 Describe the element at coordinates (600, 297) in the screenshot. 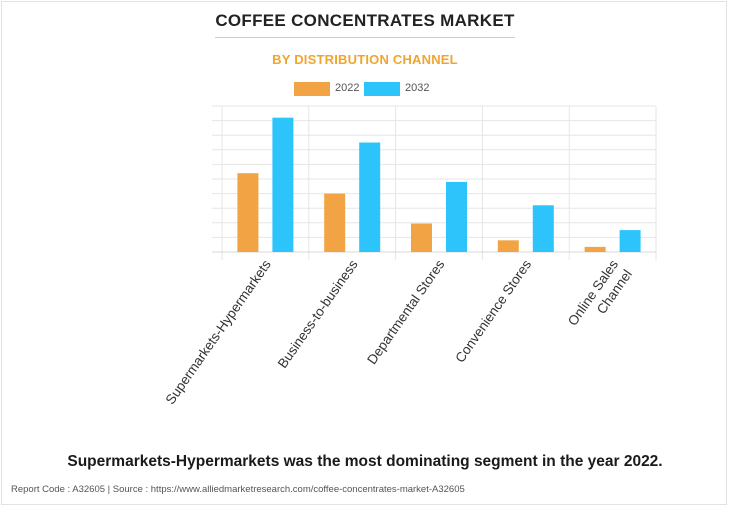

I see `x-tick-label-5: Online SalesChannel` at that location.